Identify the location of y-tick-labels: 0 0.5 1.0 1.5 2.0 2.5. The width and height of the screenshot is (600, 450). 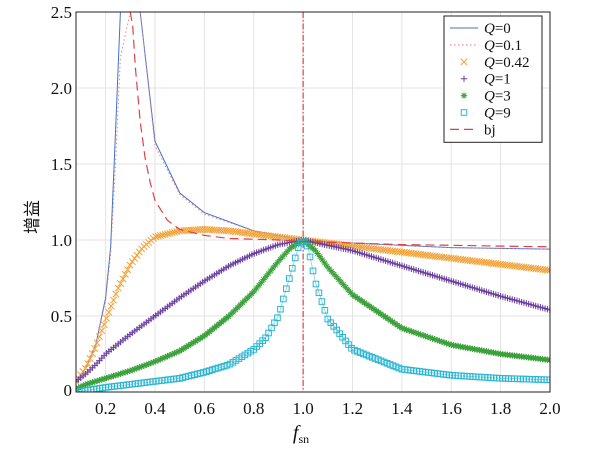
(61, 201).